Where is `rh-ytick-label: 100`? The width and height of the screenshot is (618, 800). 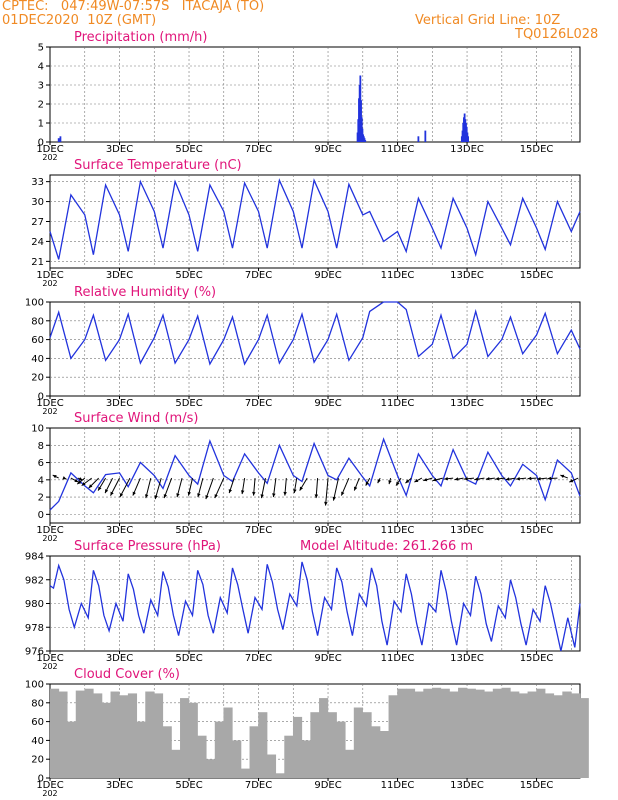
rh-ytick-label: 100 is located at coordinates (34, 303).